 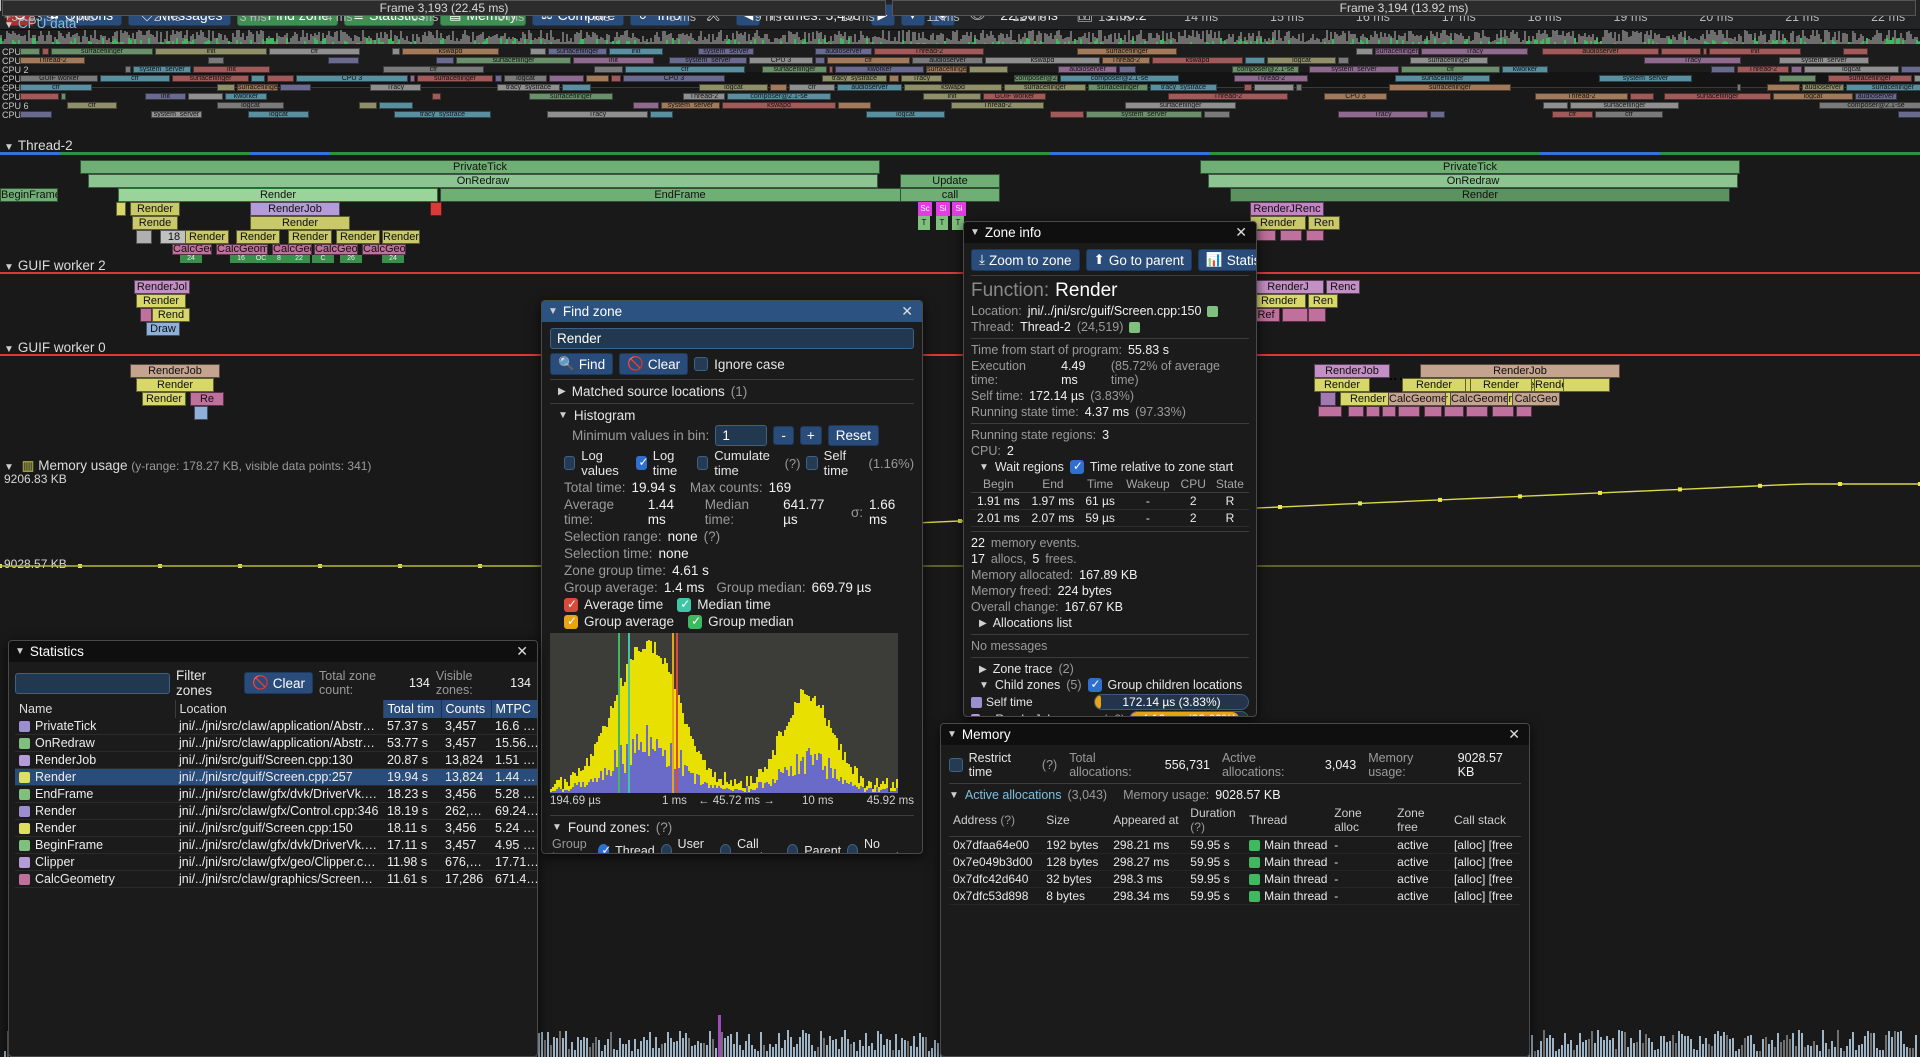 I want to click on zone-statistics-button: 📊 Statistics, so click(x=1226, y=260).